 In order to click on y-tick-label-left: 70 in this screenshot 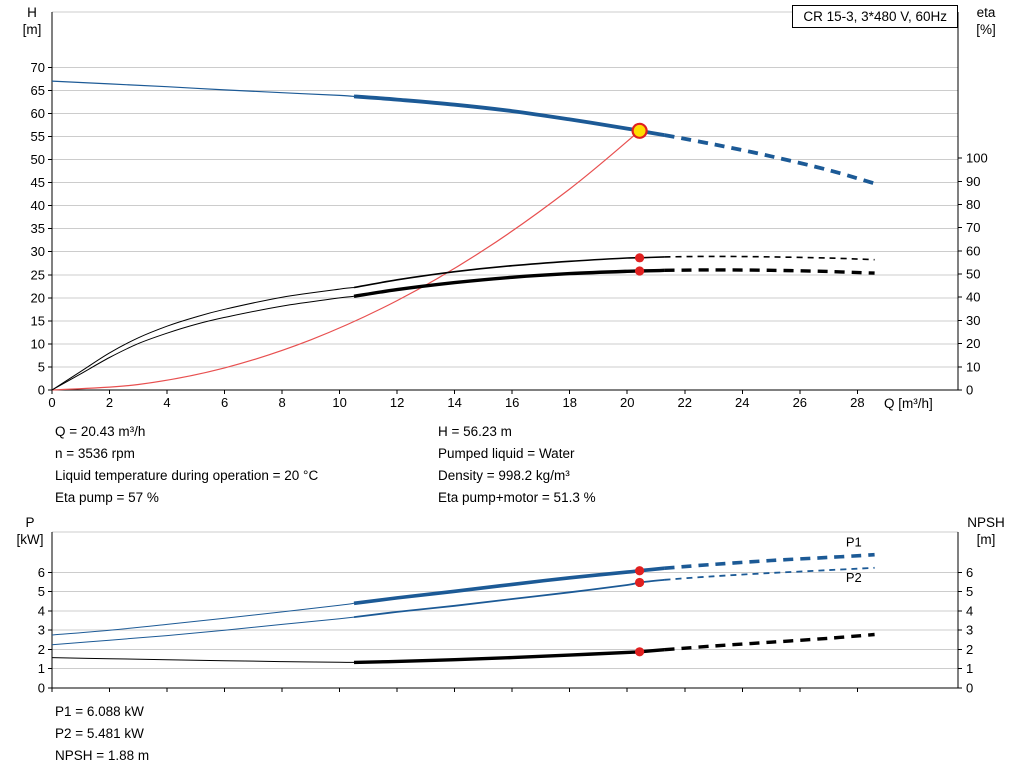, I will do `click(38, 67)`.